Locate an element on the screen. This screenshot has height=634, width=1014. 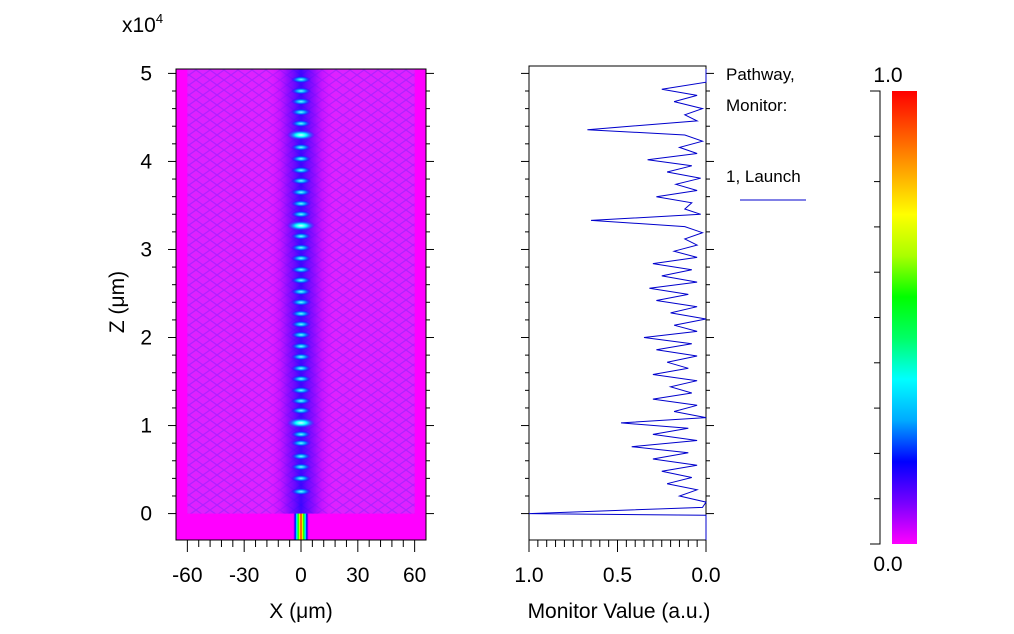
heatmap-x-ticks: -60 -30 0 30 60 is located at coordinates (299, 563).